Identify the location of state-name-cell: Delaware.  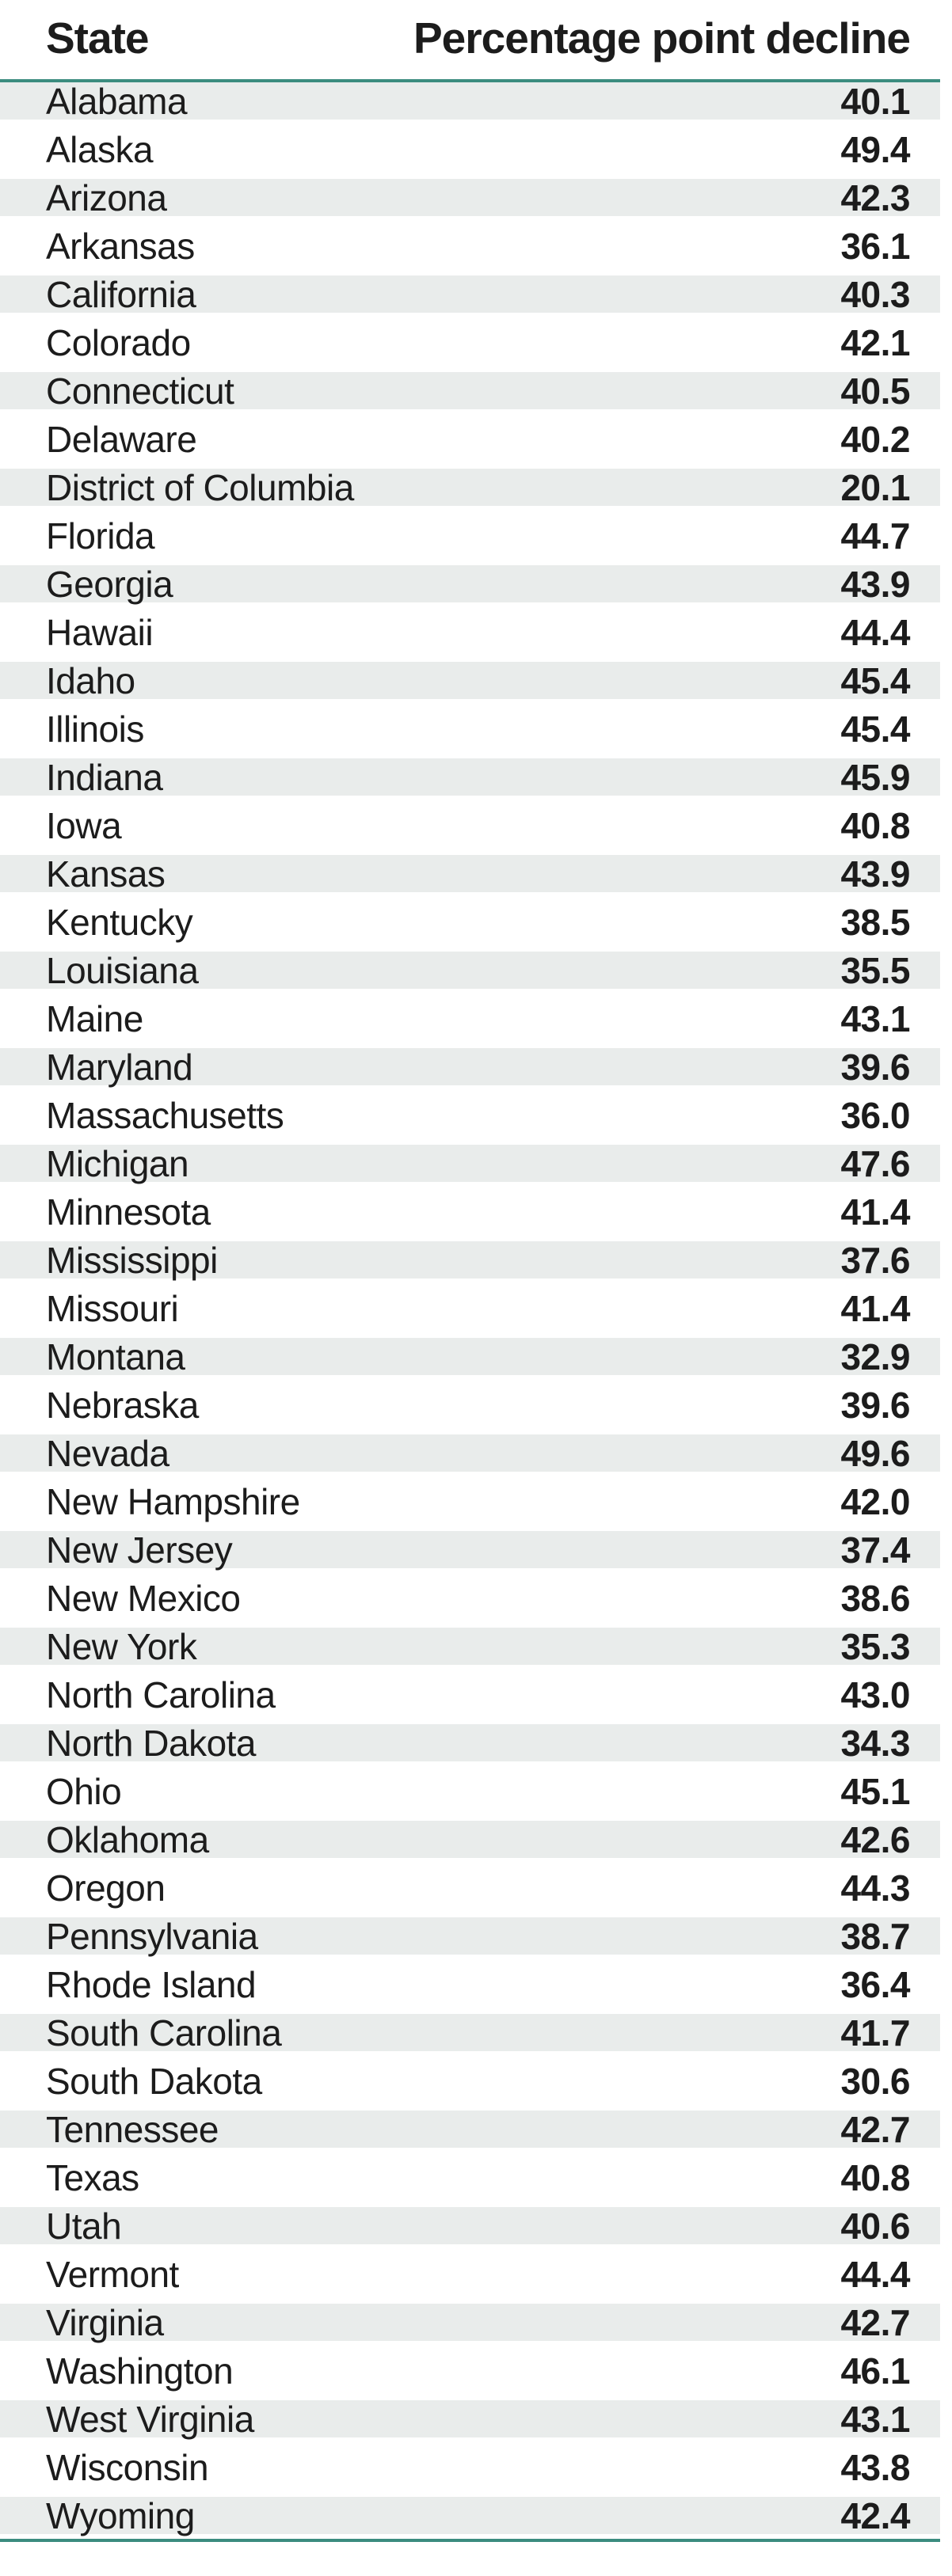
(121, 439).